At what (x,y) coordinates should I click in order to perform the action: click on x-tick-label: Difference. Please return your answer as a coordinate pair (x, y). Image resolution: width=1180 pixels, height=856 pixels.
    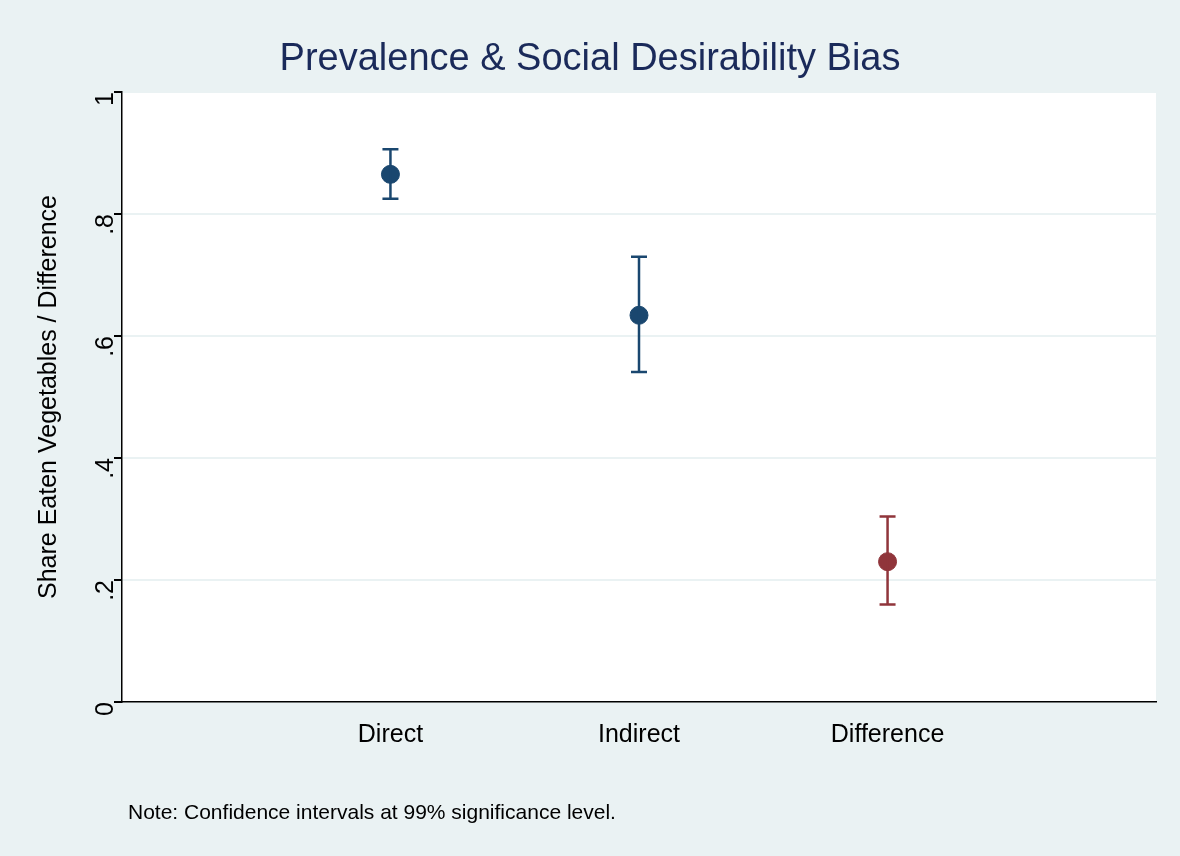
    Looking at the image, I should click on (887, 732).